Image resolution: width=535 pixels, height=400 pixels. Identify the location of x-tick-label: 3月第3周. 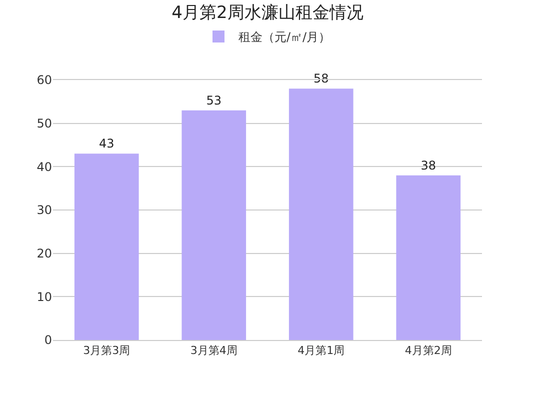
(106, 351).